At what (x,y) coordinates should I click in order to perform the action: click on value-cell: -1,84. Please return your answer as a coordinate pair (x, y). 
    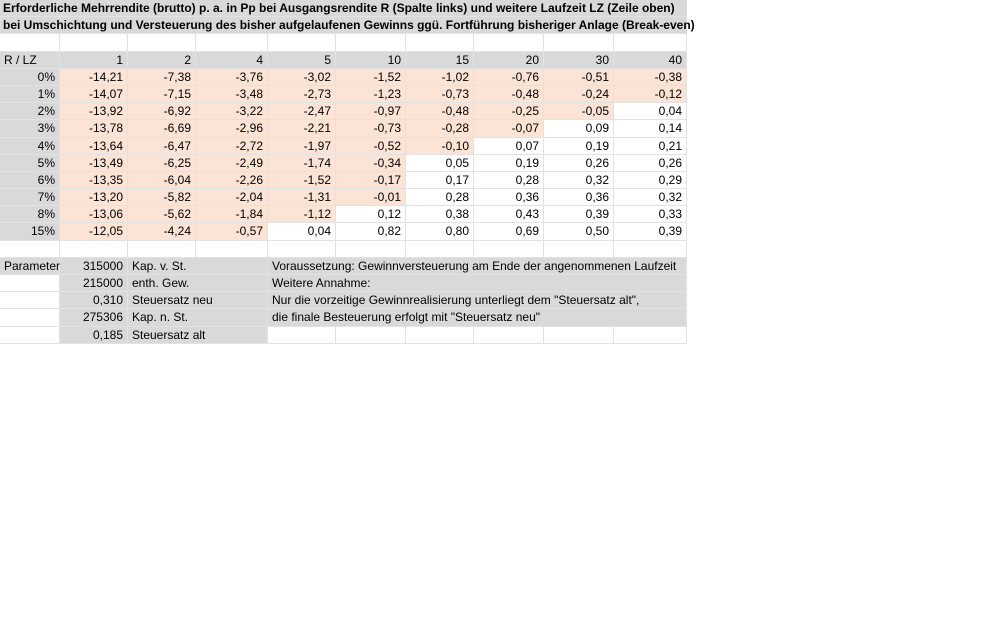
    Looking at the image, I should click on (232, 215).